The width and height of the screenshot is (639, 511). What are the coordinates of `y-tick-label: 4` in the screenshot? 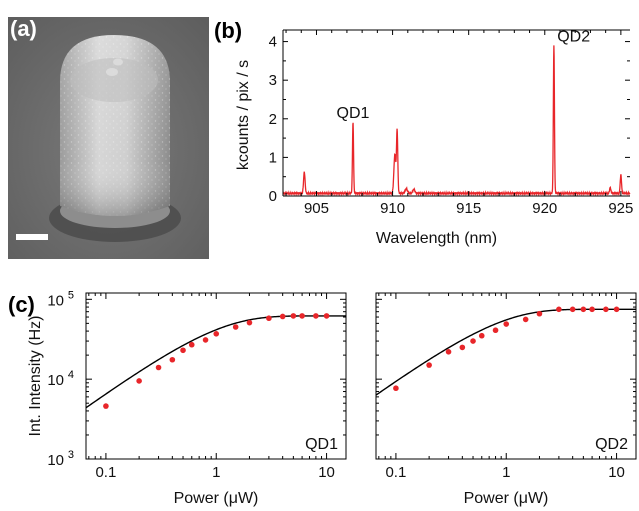 It's located at (273, 42).